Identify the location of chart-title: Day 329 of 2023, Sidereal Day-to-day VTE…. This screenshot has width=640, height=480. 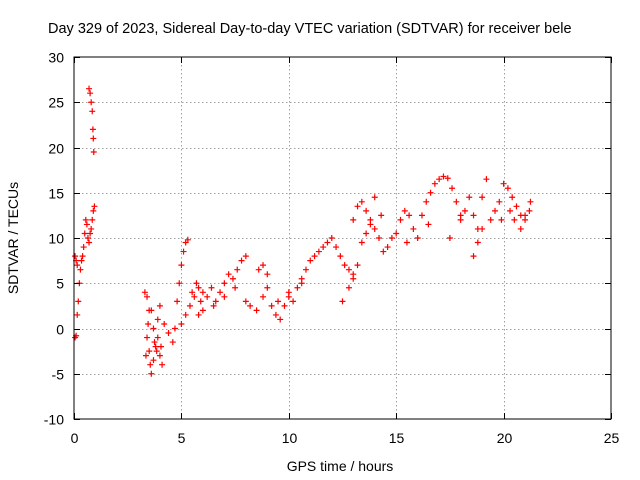
(310, 29).